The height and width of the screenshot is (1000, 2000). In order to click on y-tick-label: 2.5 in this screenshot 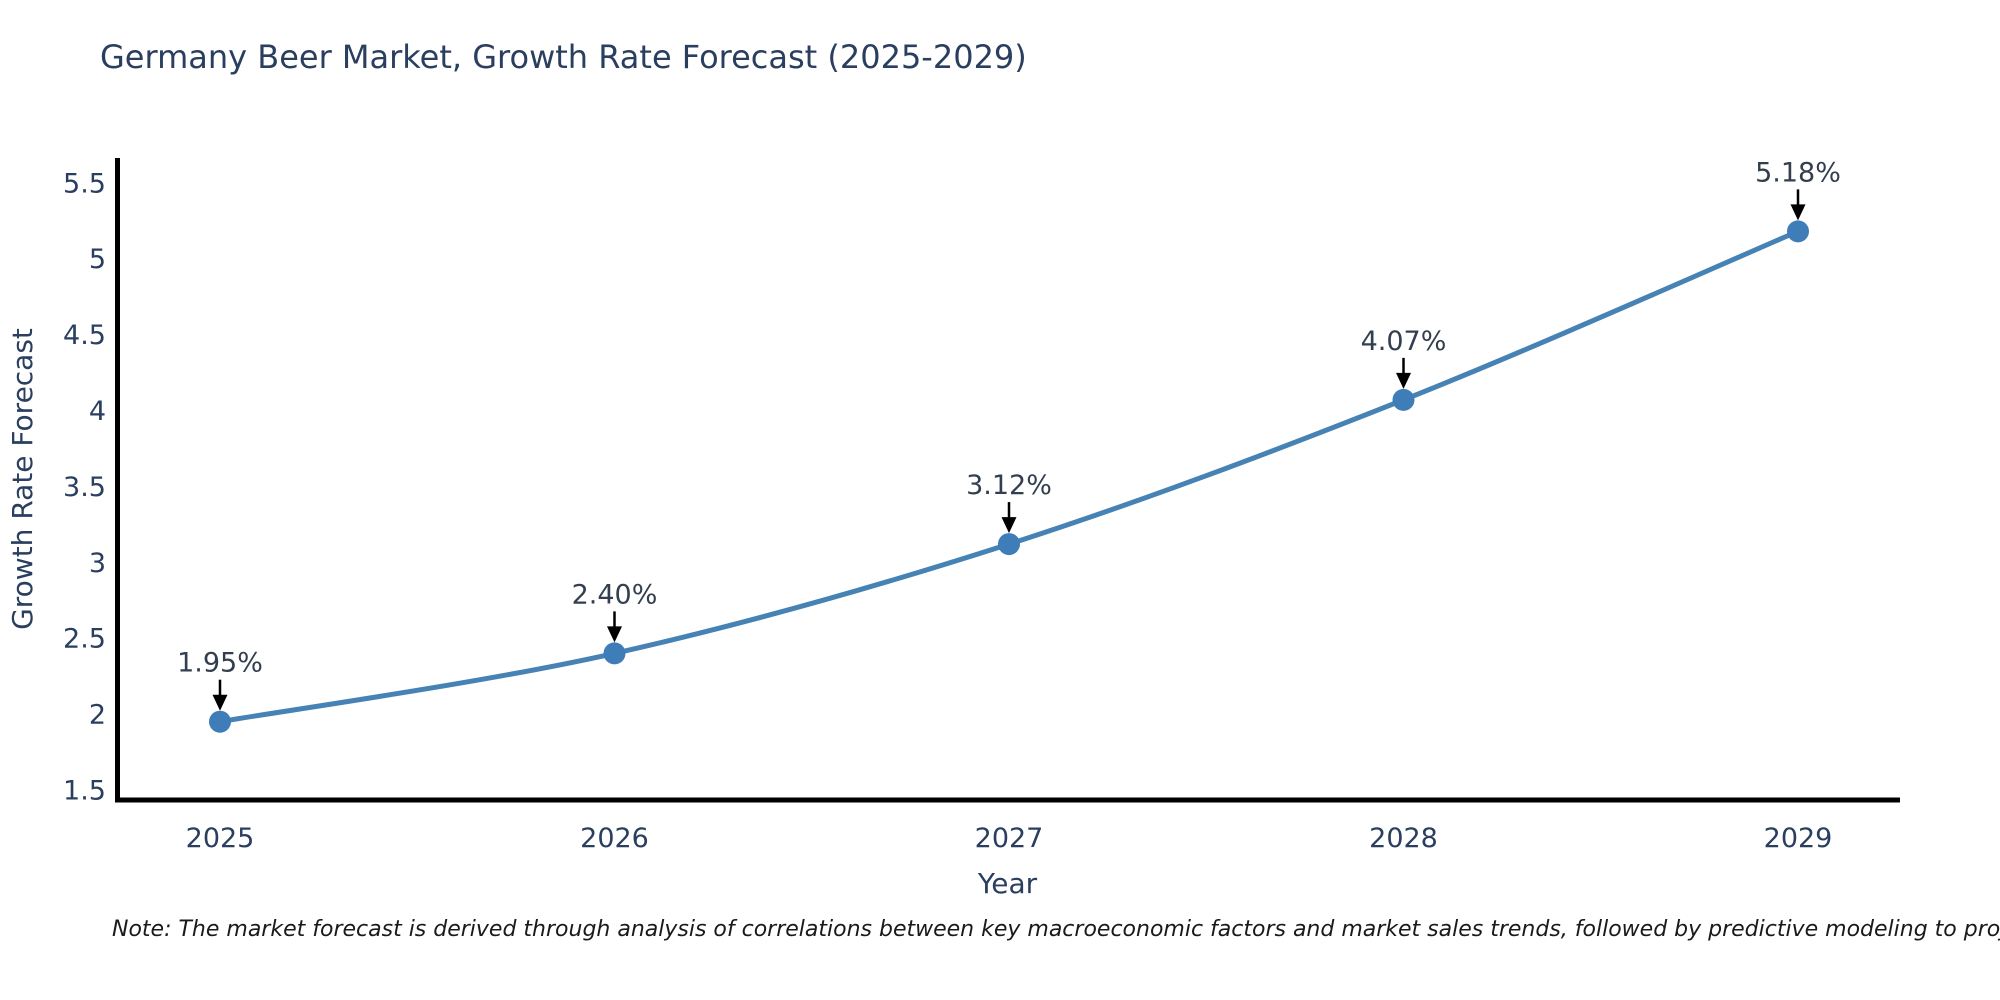, I will do `click(84, 639)`.